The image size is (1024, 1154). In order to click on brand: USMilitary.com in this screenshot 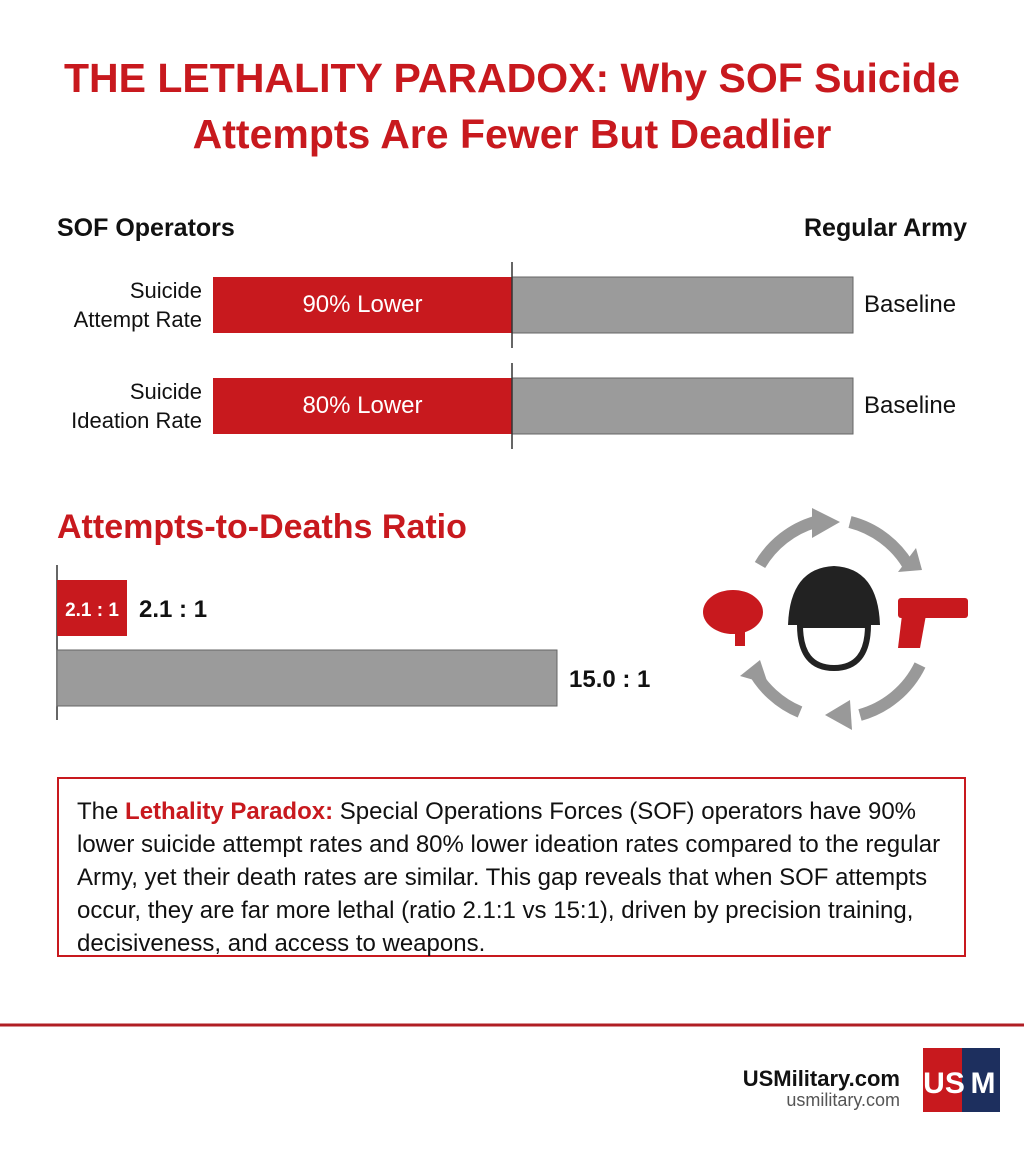, I will do `click(821, 1078)`.